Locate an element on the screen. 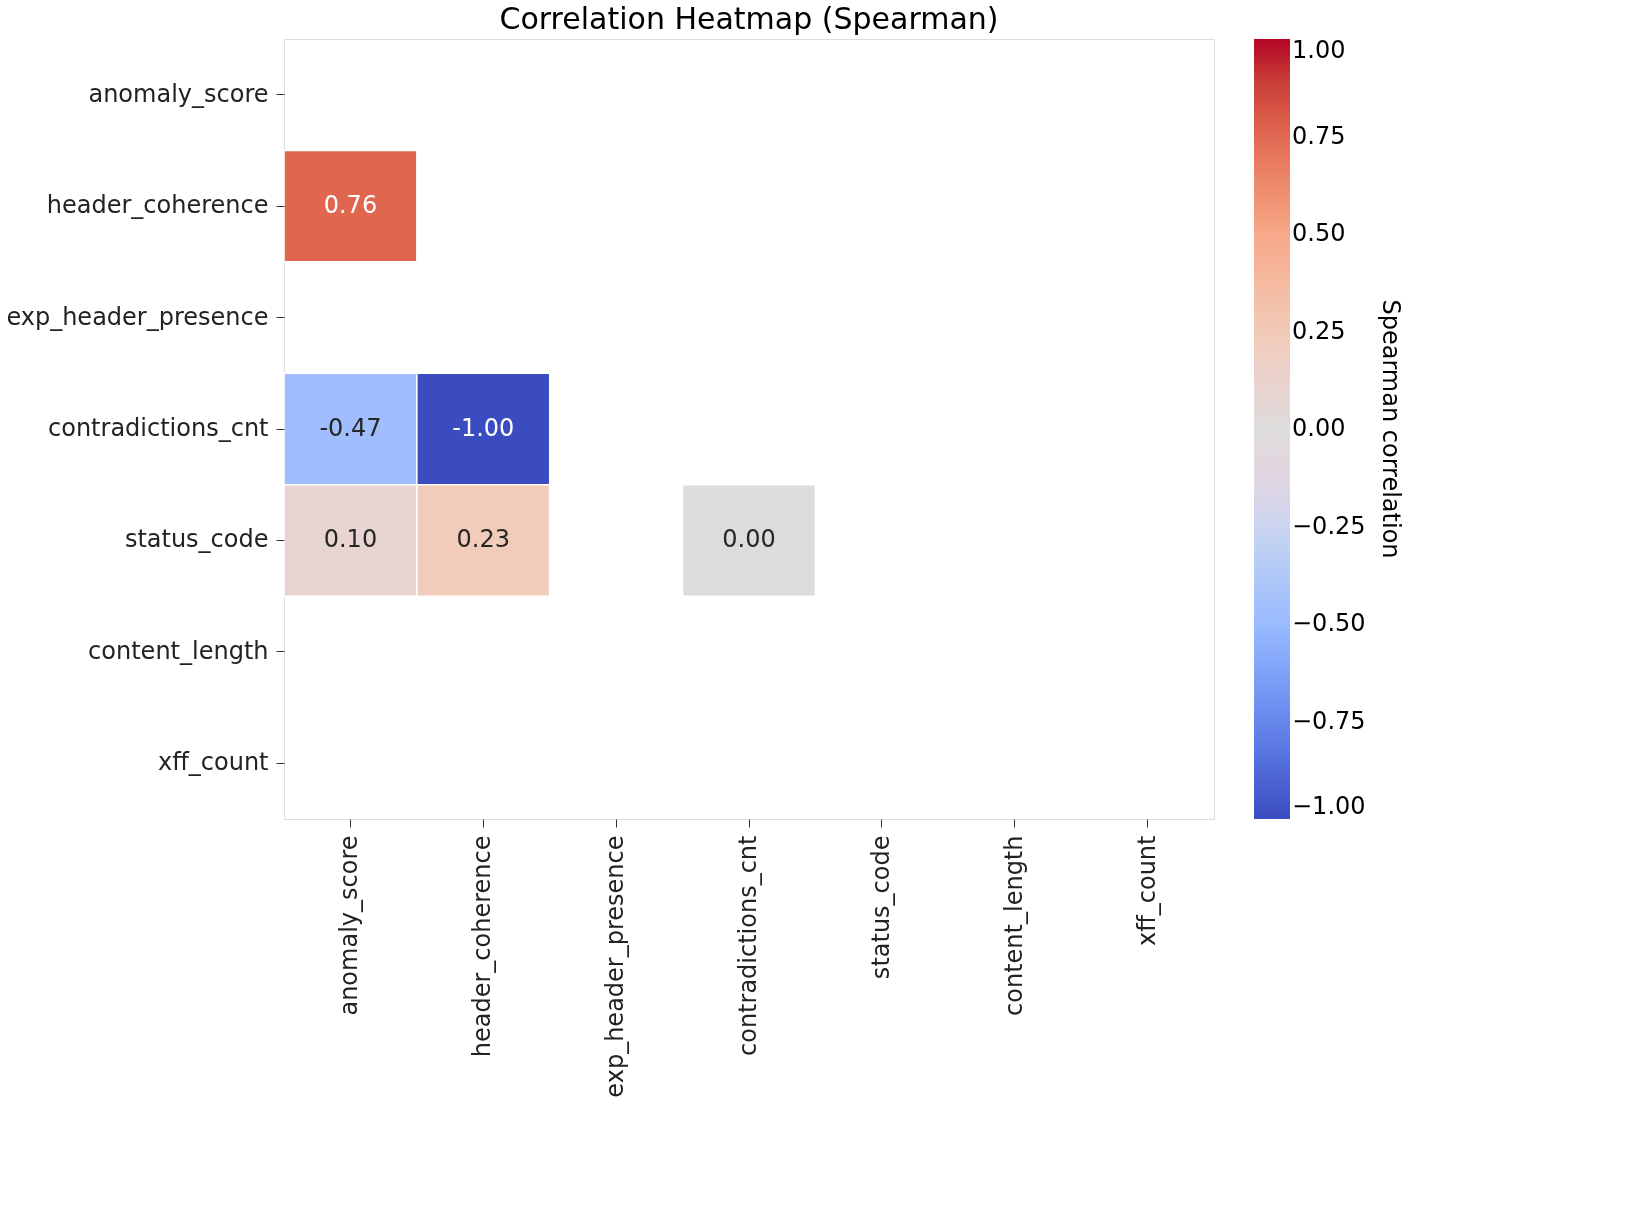 The width and height of the screenshot is (1646, 1230). y-tick-label: contradictions_cnt is located at coordinates (158, 428).